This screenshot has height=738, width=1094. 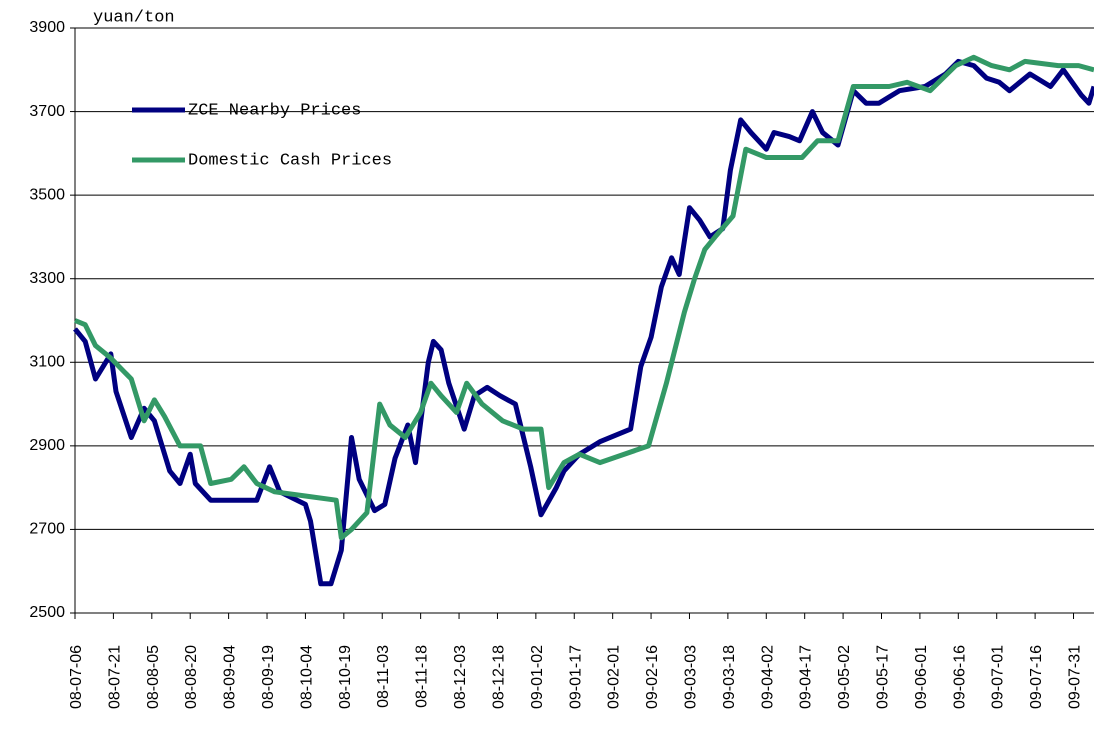 I want to click on y-tick-label: 2700, so click(x=47, y=529).